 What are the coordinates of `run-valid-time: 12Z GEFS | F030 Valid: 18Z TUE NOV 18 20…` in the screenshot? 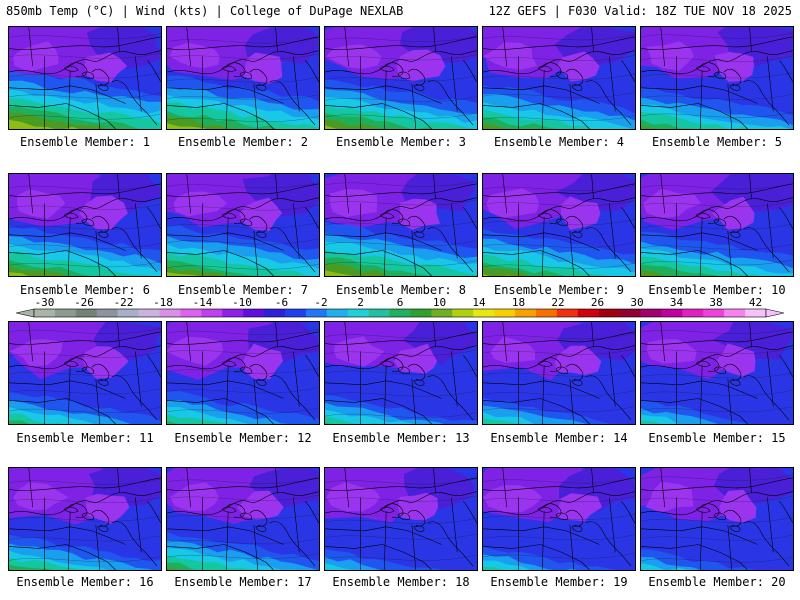 It's located at (640, 11).